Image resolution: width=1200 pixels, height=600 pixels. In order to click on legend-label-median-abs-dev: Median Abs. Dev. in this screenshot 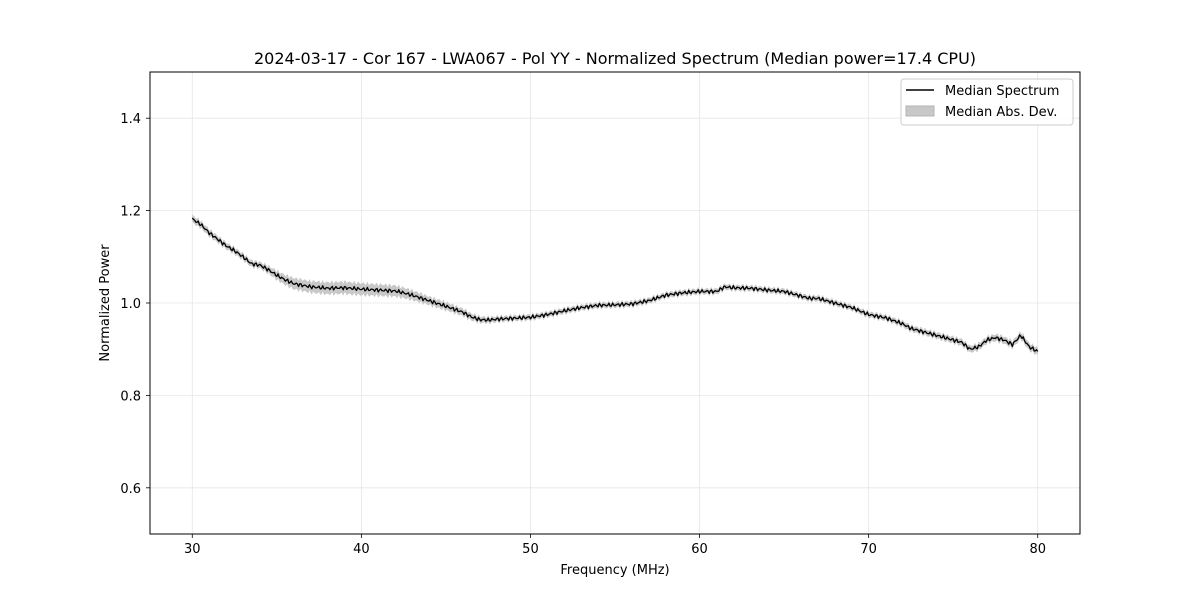, I will do `click(1001, 112)`.